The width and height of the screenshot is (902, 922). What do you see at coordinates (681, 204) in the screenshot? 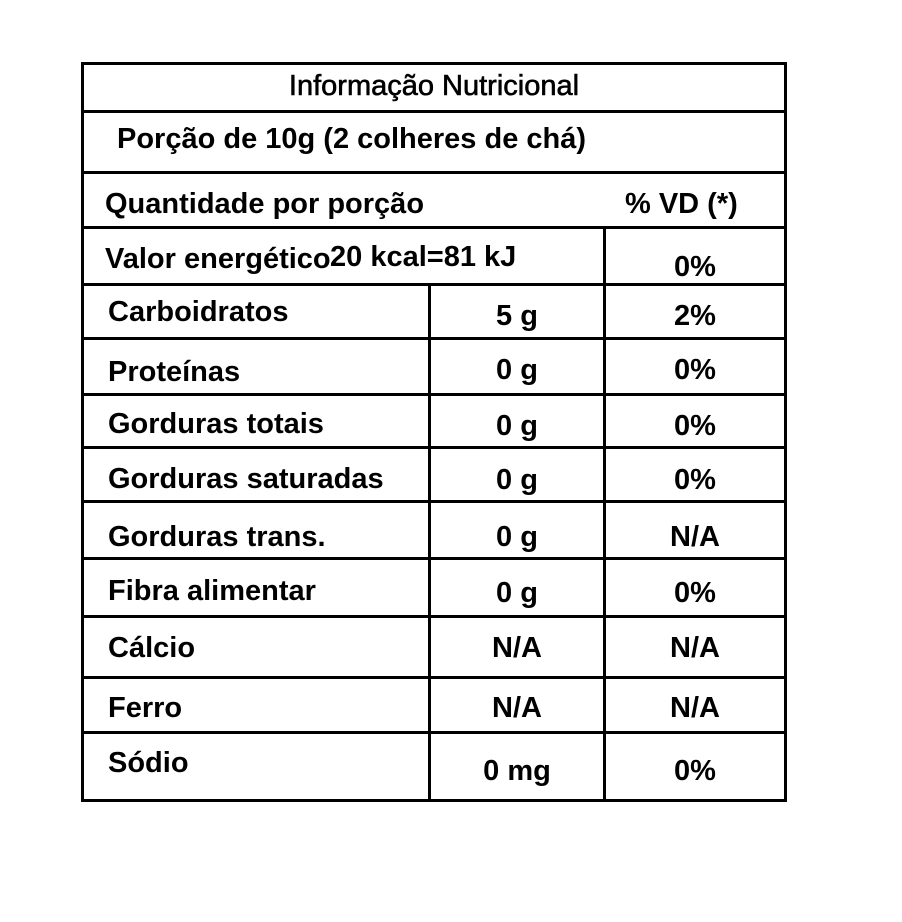
I see `header-vd: % VD (*)` at bounding box center [681, 204].